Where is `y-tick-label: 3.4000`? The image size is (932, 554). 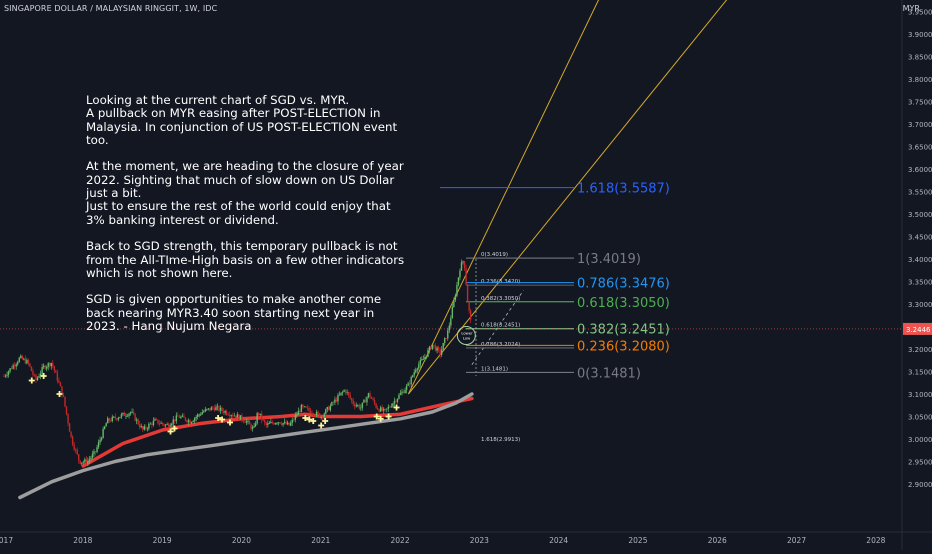
y-tick-label: 3.4000 is located at coordinates (920, 260).